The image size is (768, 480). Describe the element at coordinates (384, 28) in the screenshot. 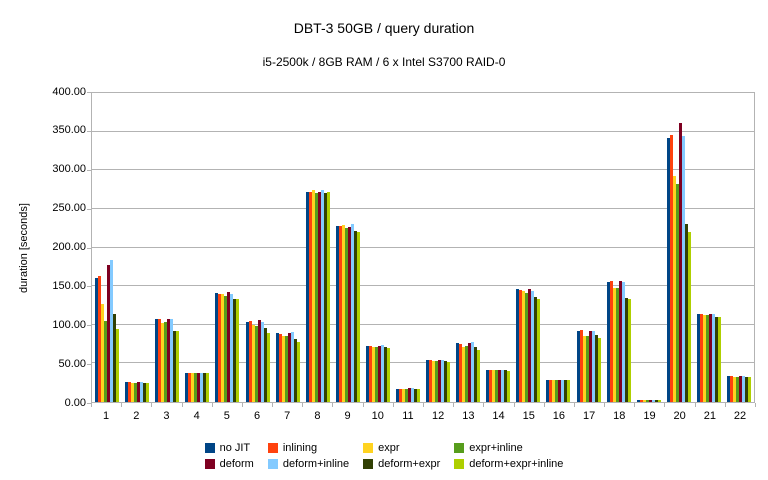

I see `chart-title: DBT-3 50GB / query duration` at that location.